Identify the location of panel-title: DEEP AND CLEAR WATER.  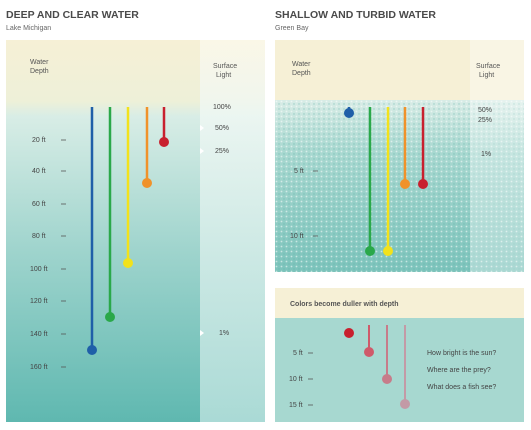
(72, 15).